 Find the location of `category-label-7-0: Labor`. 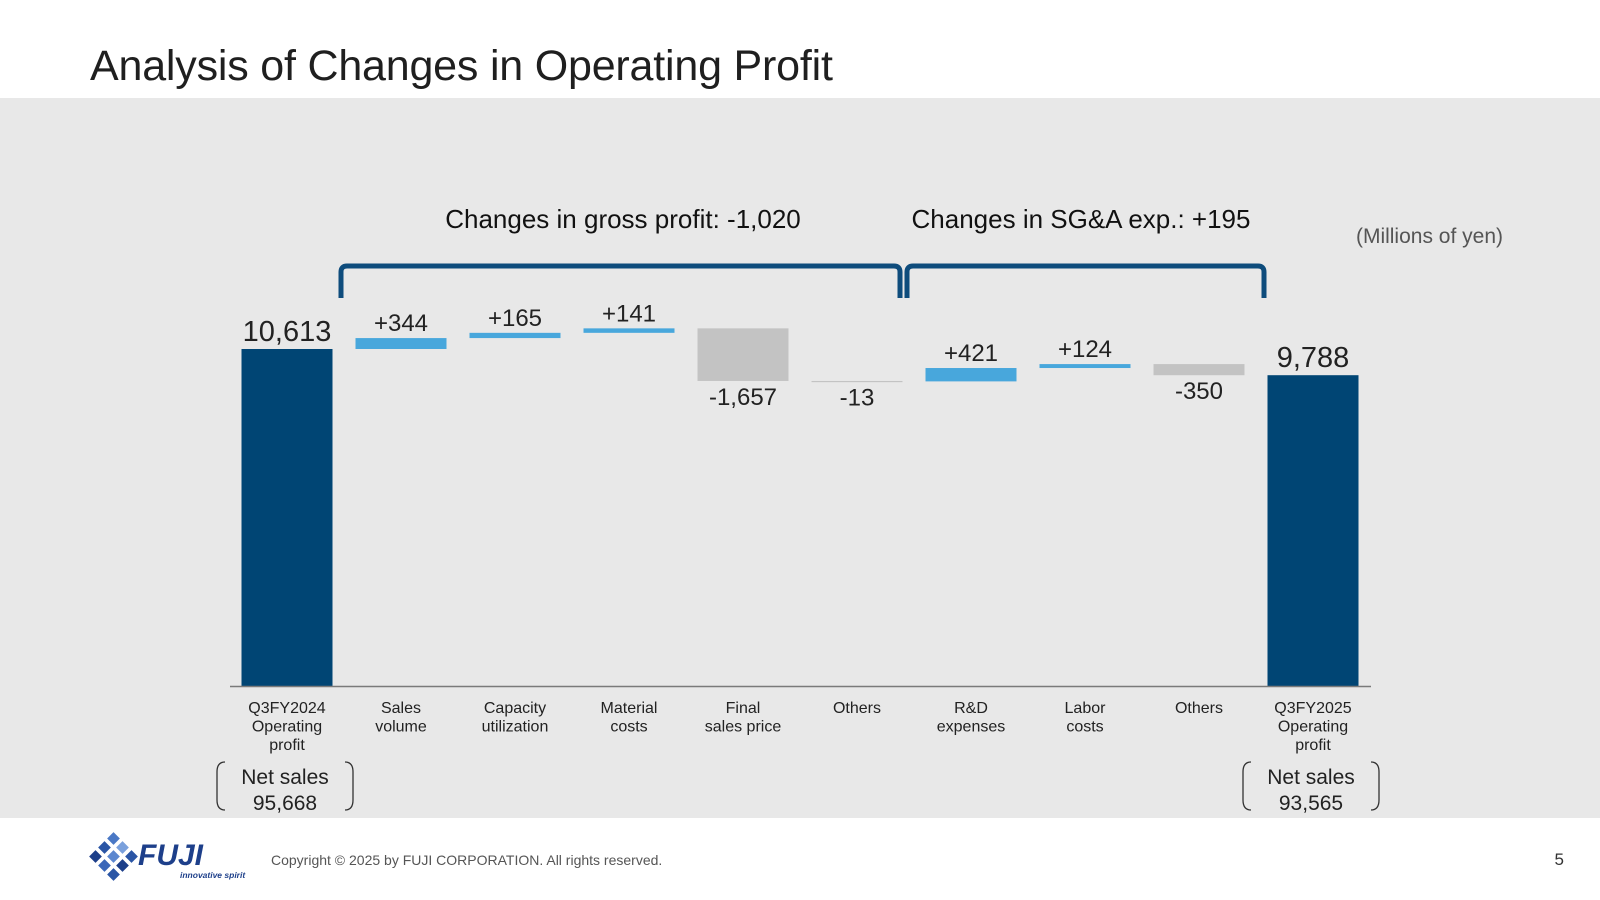

category-label-7-0: Labor is located at coordinates (1086, 708).